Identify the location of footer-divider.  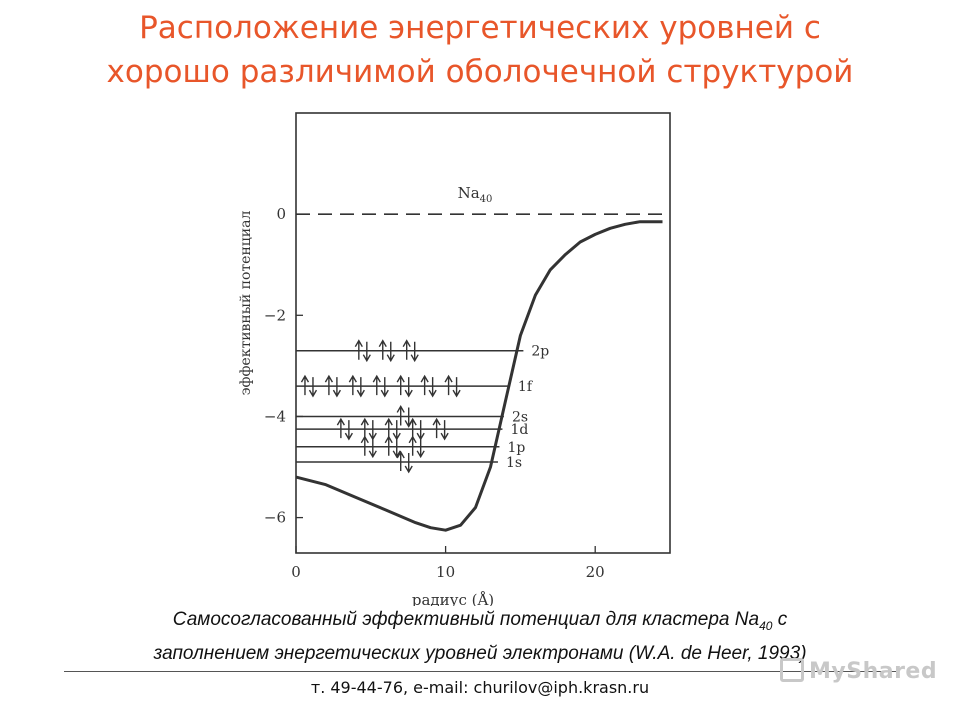
(480, 671).